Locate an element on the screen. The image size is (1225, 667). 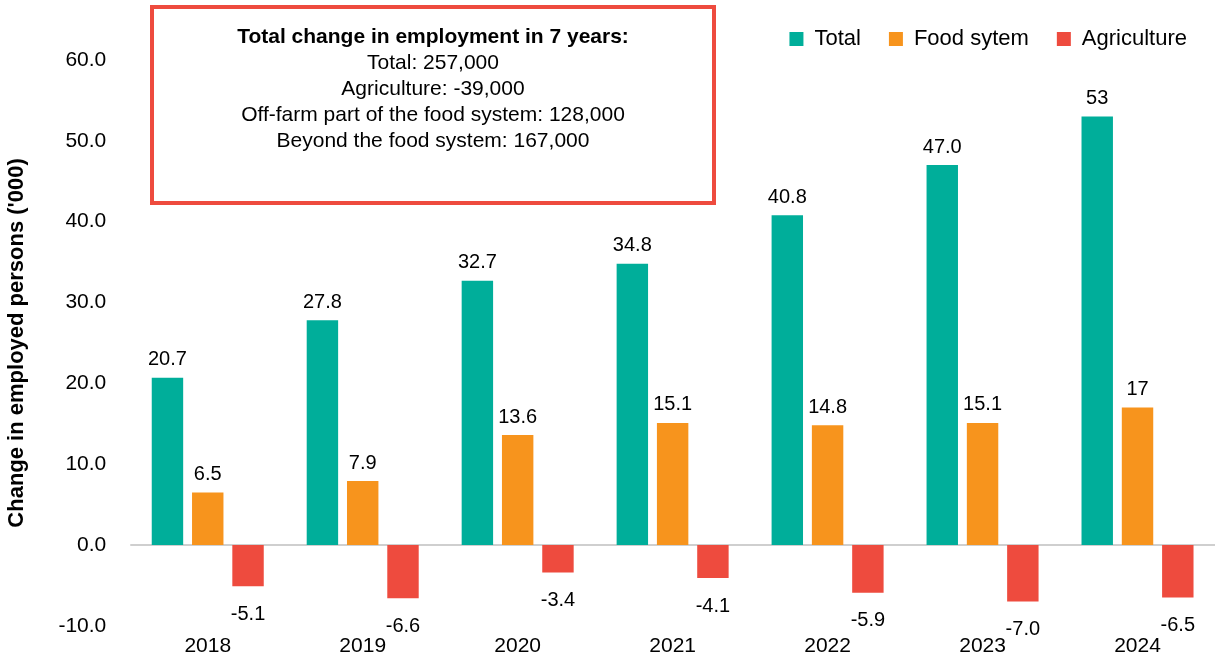
x-tick-label: 2020 is located at coordinates (518, 645).